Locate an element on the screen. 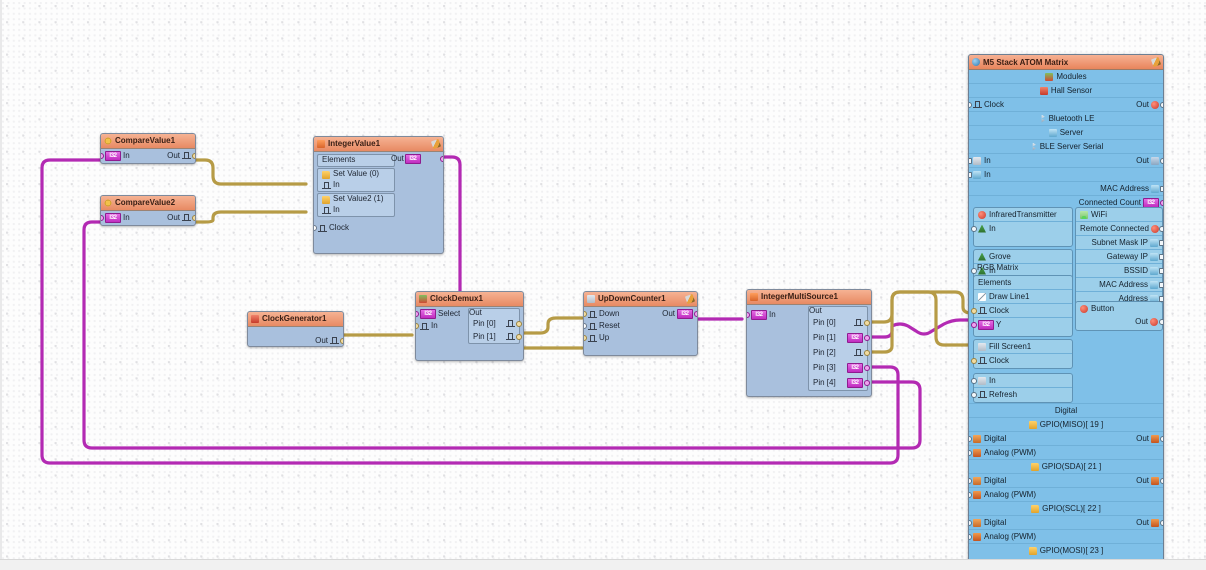 Image resolution: width=1206 pixels, height=570 pixels. set-value-group: Set Value (0) In is located at coordinates (356, 180).